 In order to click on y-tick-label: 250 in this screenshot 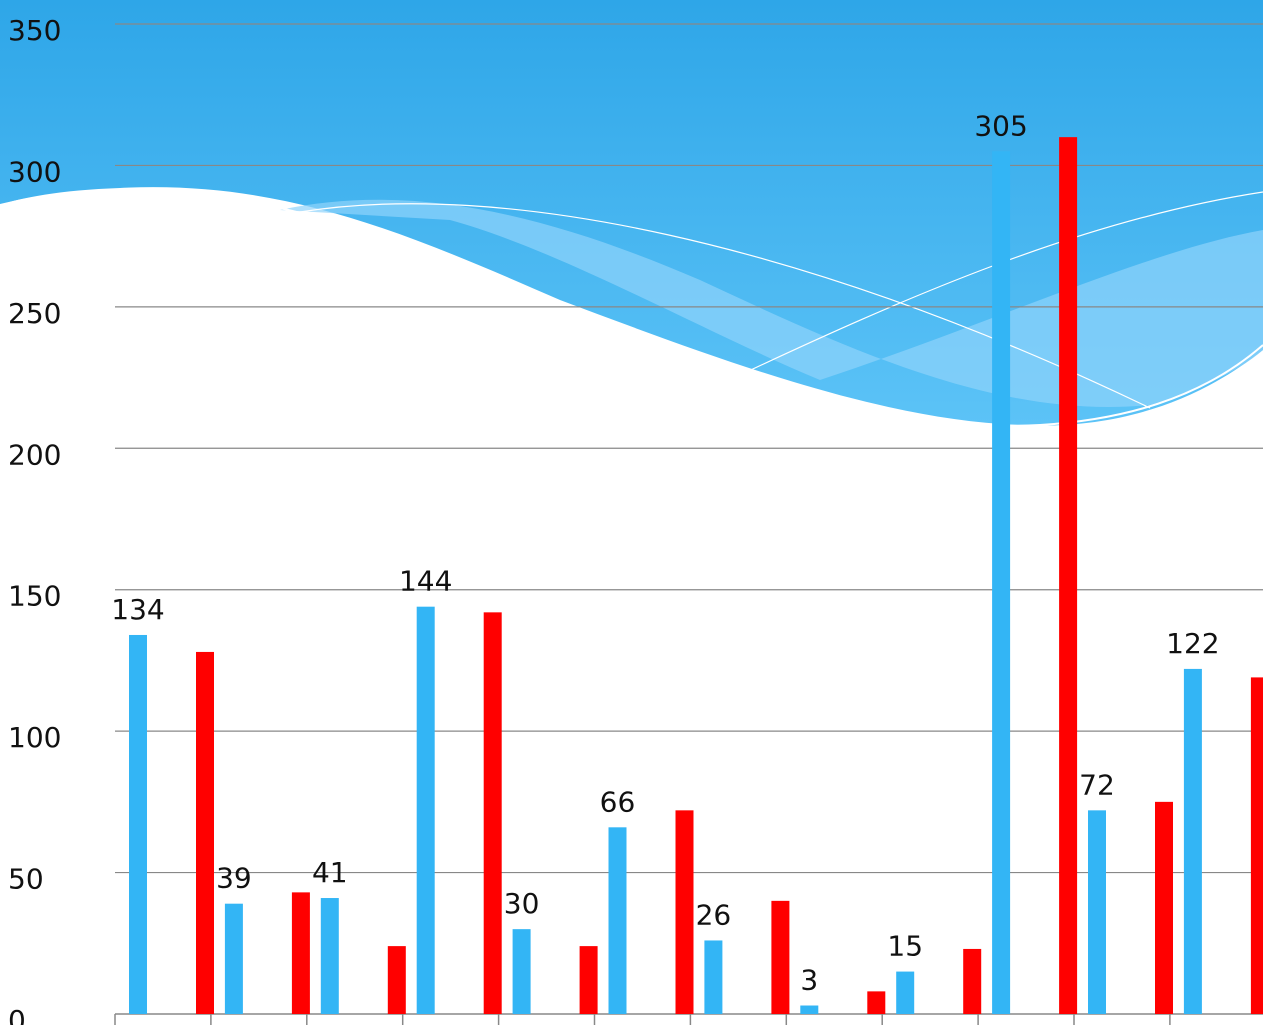, I will do `click(34, 313)`.